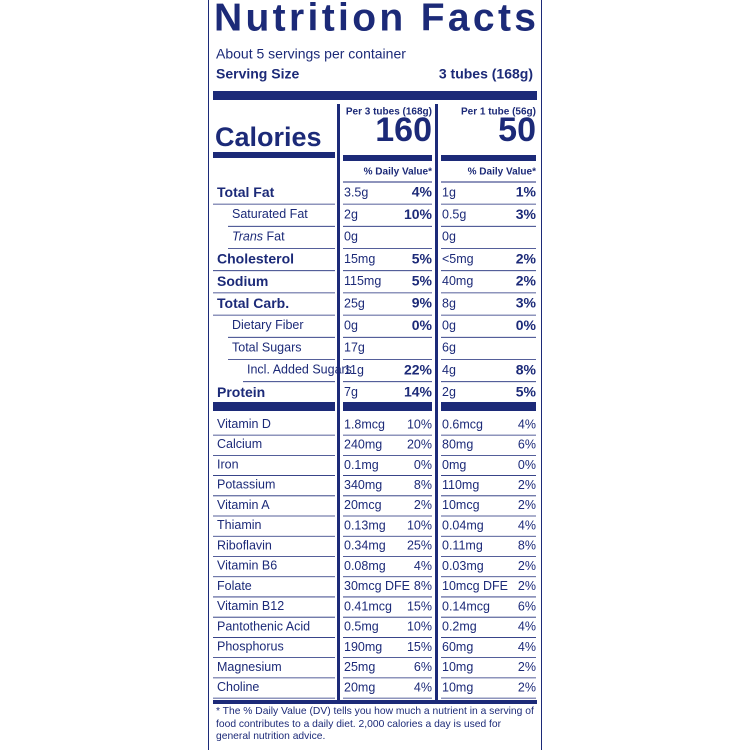  Describe the element at coordinates (419, 445) in the screenshot. I see `daily-value: 20%` at that location.